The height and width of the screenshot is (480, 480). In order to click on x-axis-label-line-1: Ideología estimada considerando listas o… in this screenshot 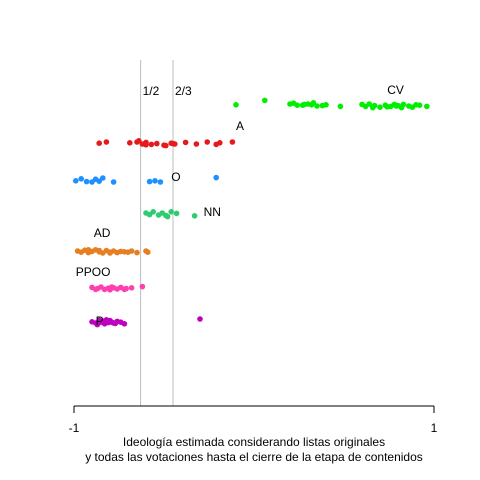, I will do `click(254, 442)`.